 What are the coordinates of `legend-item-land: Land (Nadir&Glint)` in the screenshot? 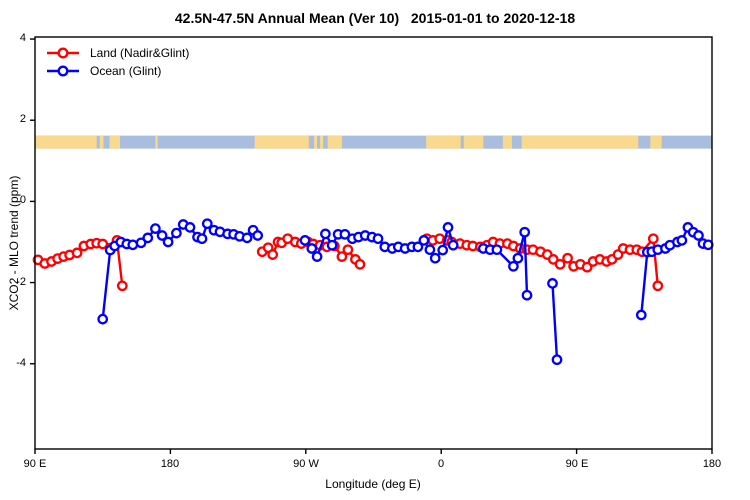 It's located at (117, 53).